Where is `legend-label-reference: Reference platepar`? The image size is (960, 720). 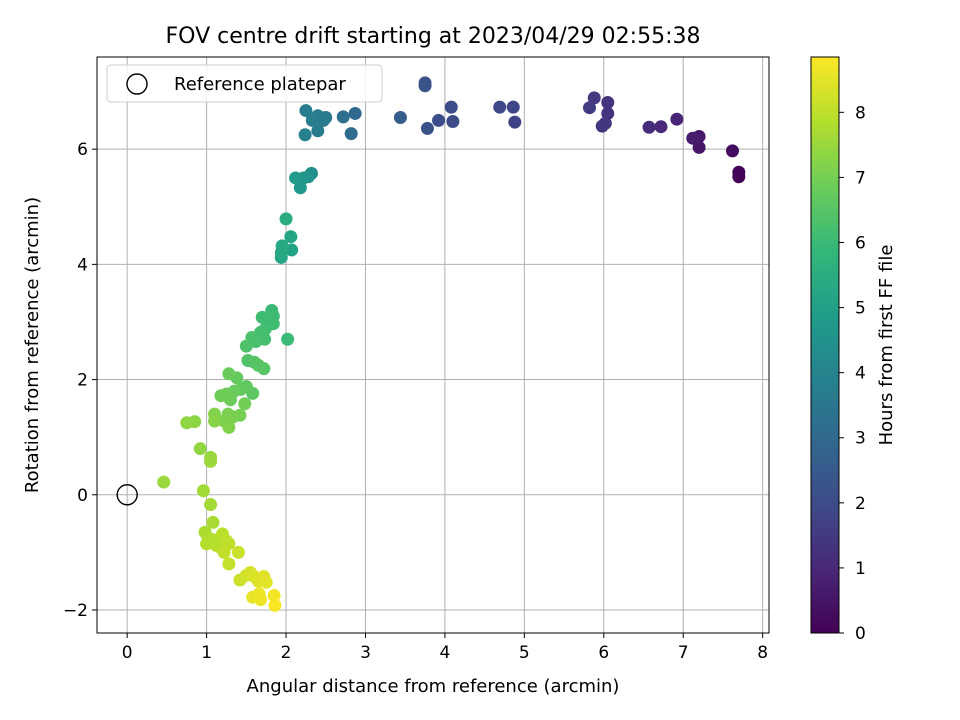
legend-label-reference: Reference platepar is located at coordinates (260, 84).